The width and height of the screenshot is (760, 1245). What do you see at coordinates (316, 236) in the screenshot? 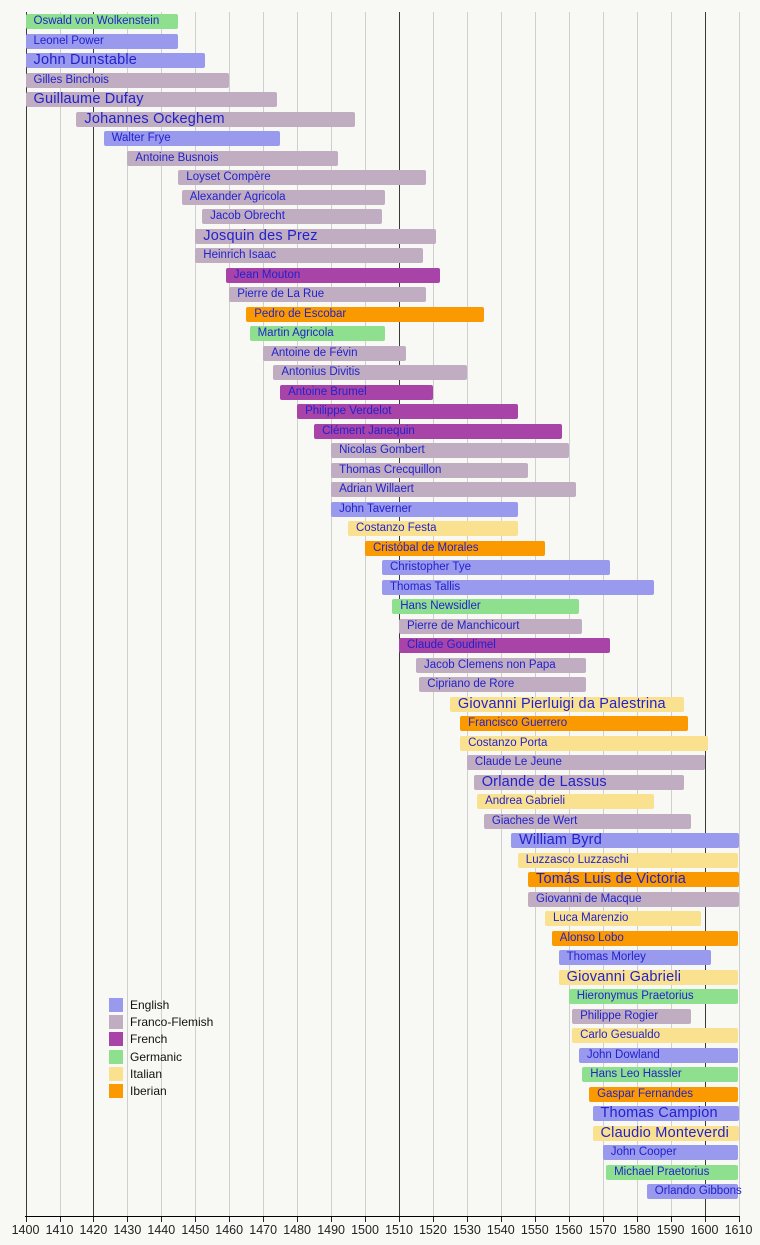
I see `composer-bar: Josquin des Prez` at bounding box center [316, 236].